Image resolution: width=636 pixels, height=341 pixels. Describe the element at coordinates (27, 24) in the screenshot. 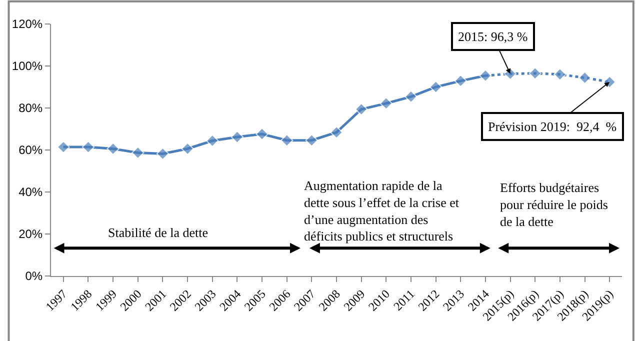

I see `y-tick-label: 120%` at that location.